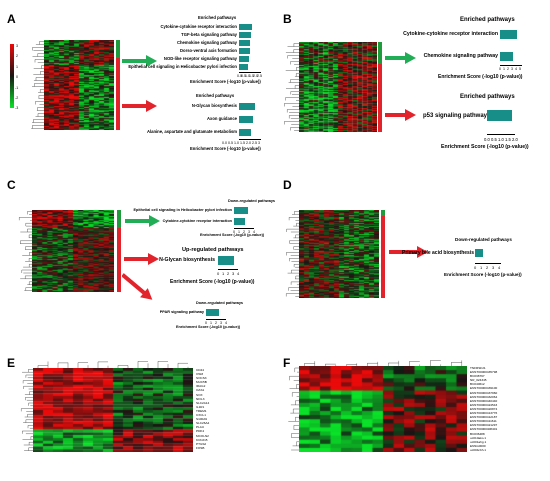 This screenshot has height=481, width=550. Describe the element at coordinates (17, 67) in the screenshot. I see `scale-tick: 1` at that location.